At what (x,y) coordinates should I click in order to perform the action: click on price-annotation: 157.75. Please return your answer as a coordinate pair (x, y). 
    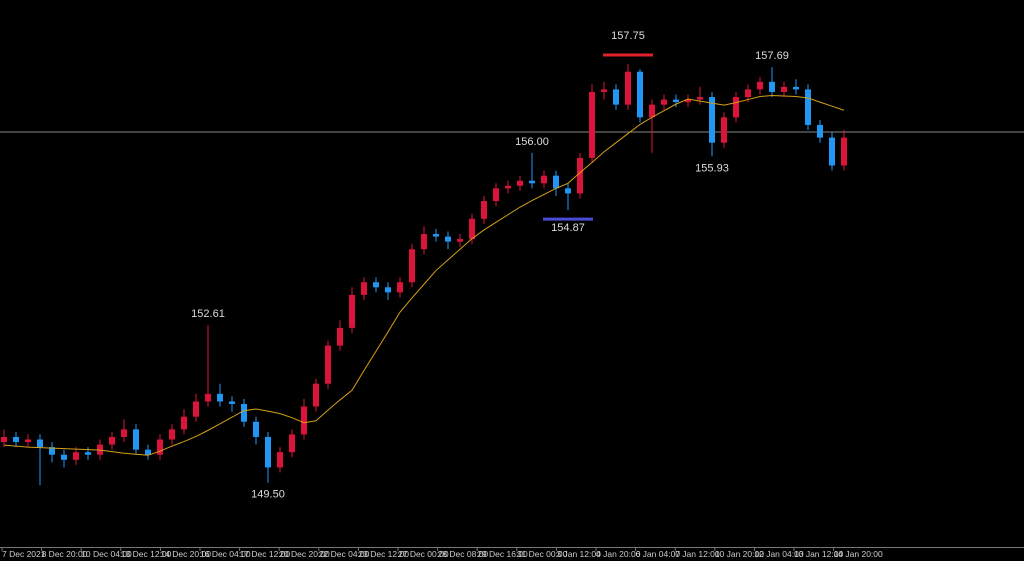
    Looking at the image, I should click on (628, 36).